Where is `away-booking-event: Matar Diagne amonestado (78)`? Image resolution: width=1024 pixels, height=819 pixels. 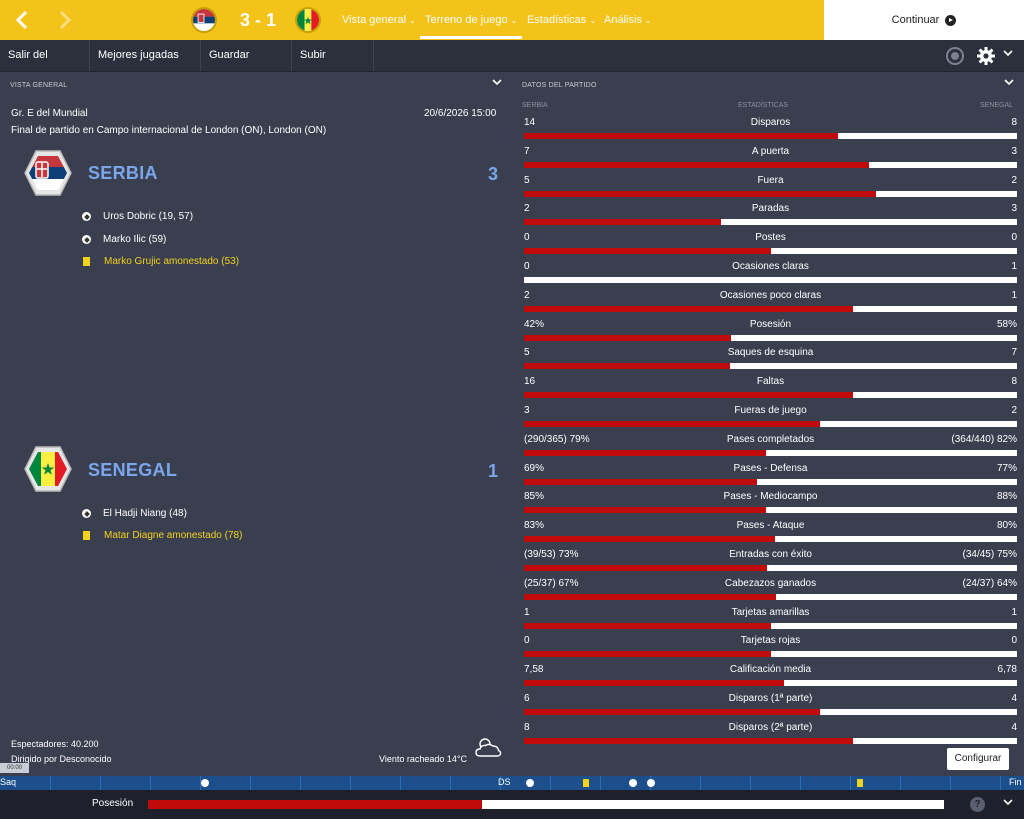
away-booking-event: Matar Diagne amonestado (78) is located at coordinates (162, 535).